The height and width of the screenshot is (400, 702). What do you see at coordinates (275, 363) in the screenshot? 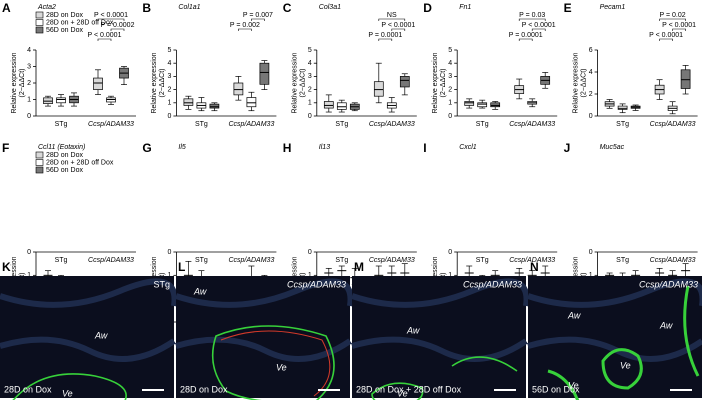
I see `vessel-outline-red` at bounding box center [275, 363].